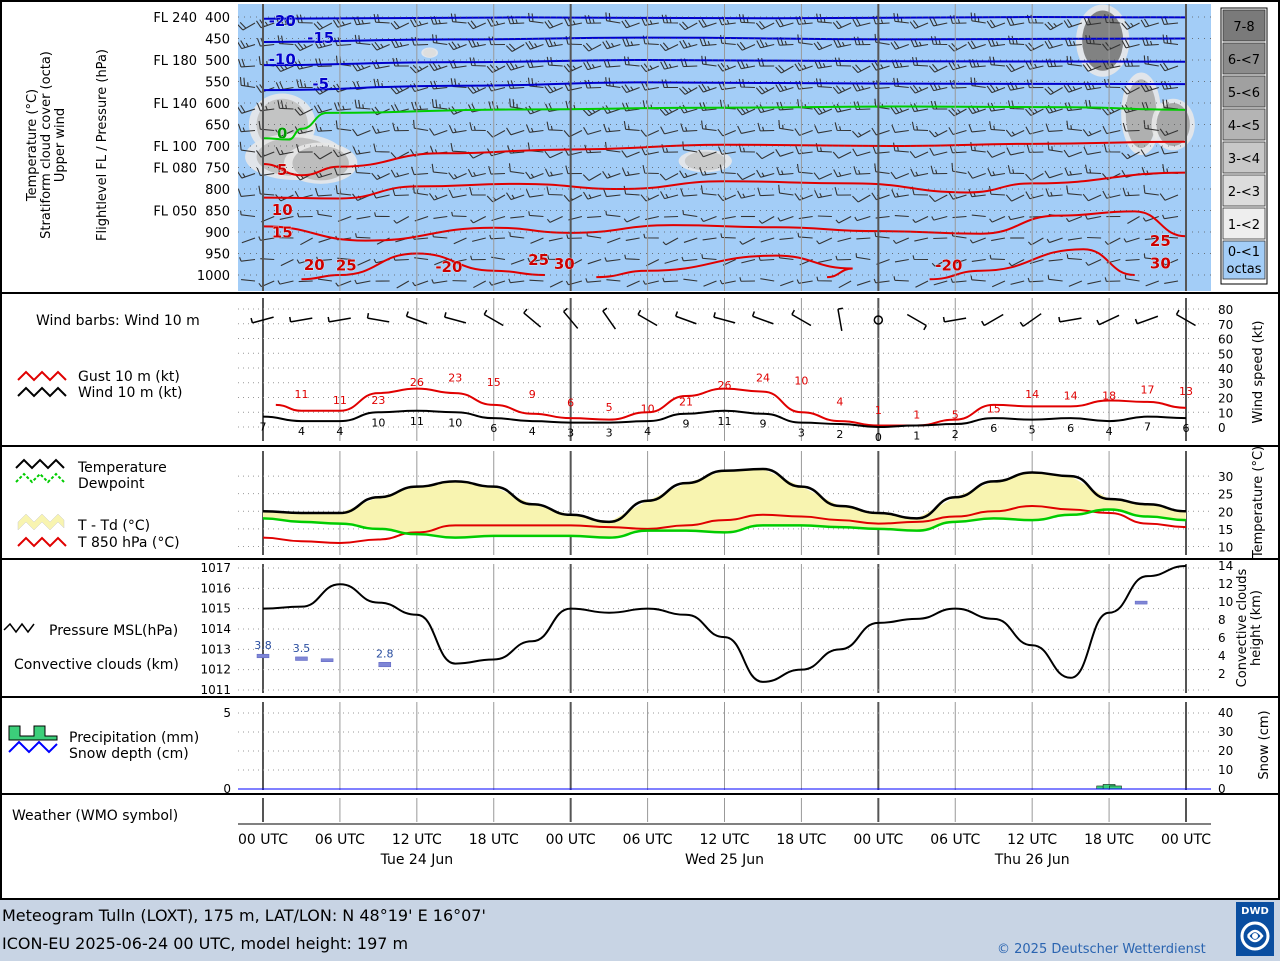 The height and width of the screenshot is (961, 1280). I want to click on wind-data-label: 5, so click(1032, 430).